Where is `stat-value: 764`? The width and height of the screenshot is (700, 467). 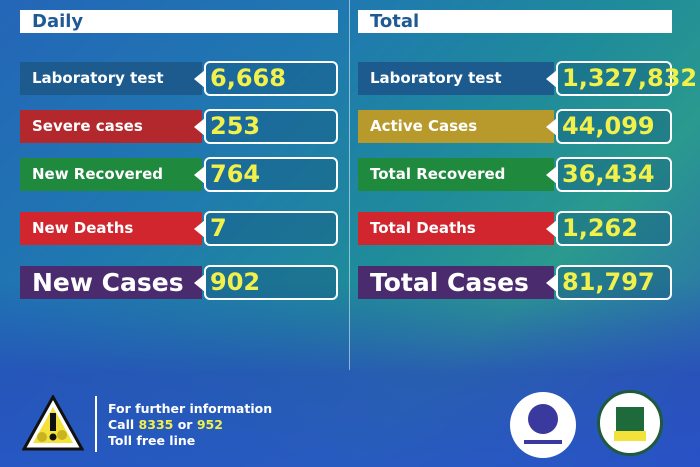
stat-value: 764 is located at coordinates (266, 174).